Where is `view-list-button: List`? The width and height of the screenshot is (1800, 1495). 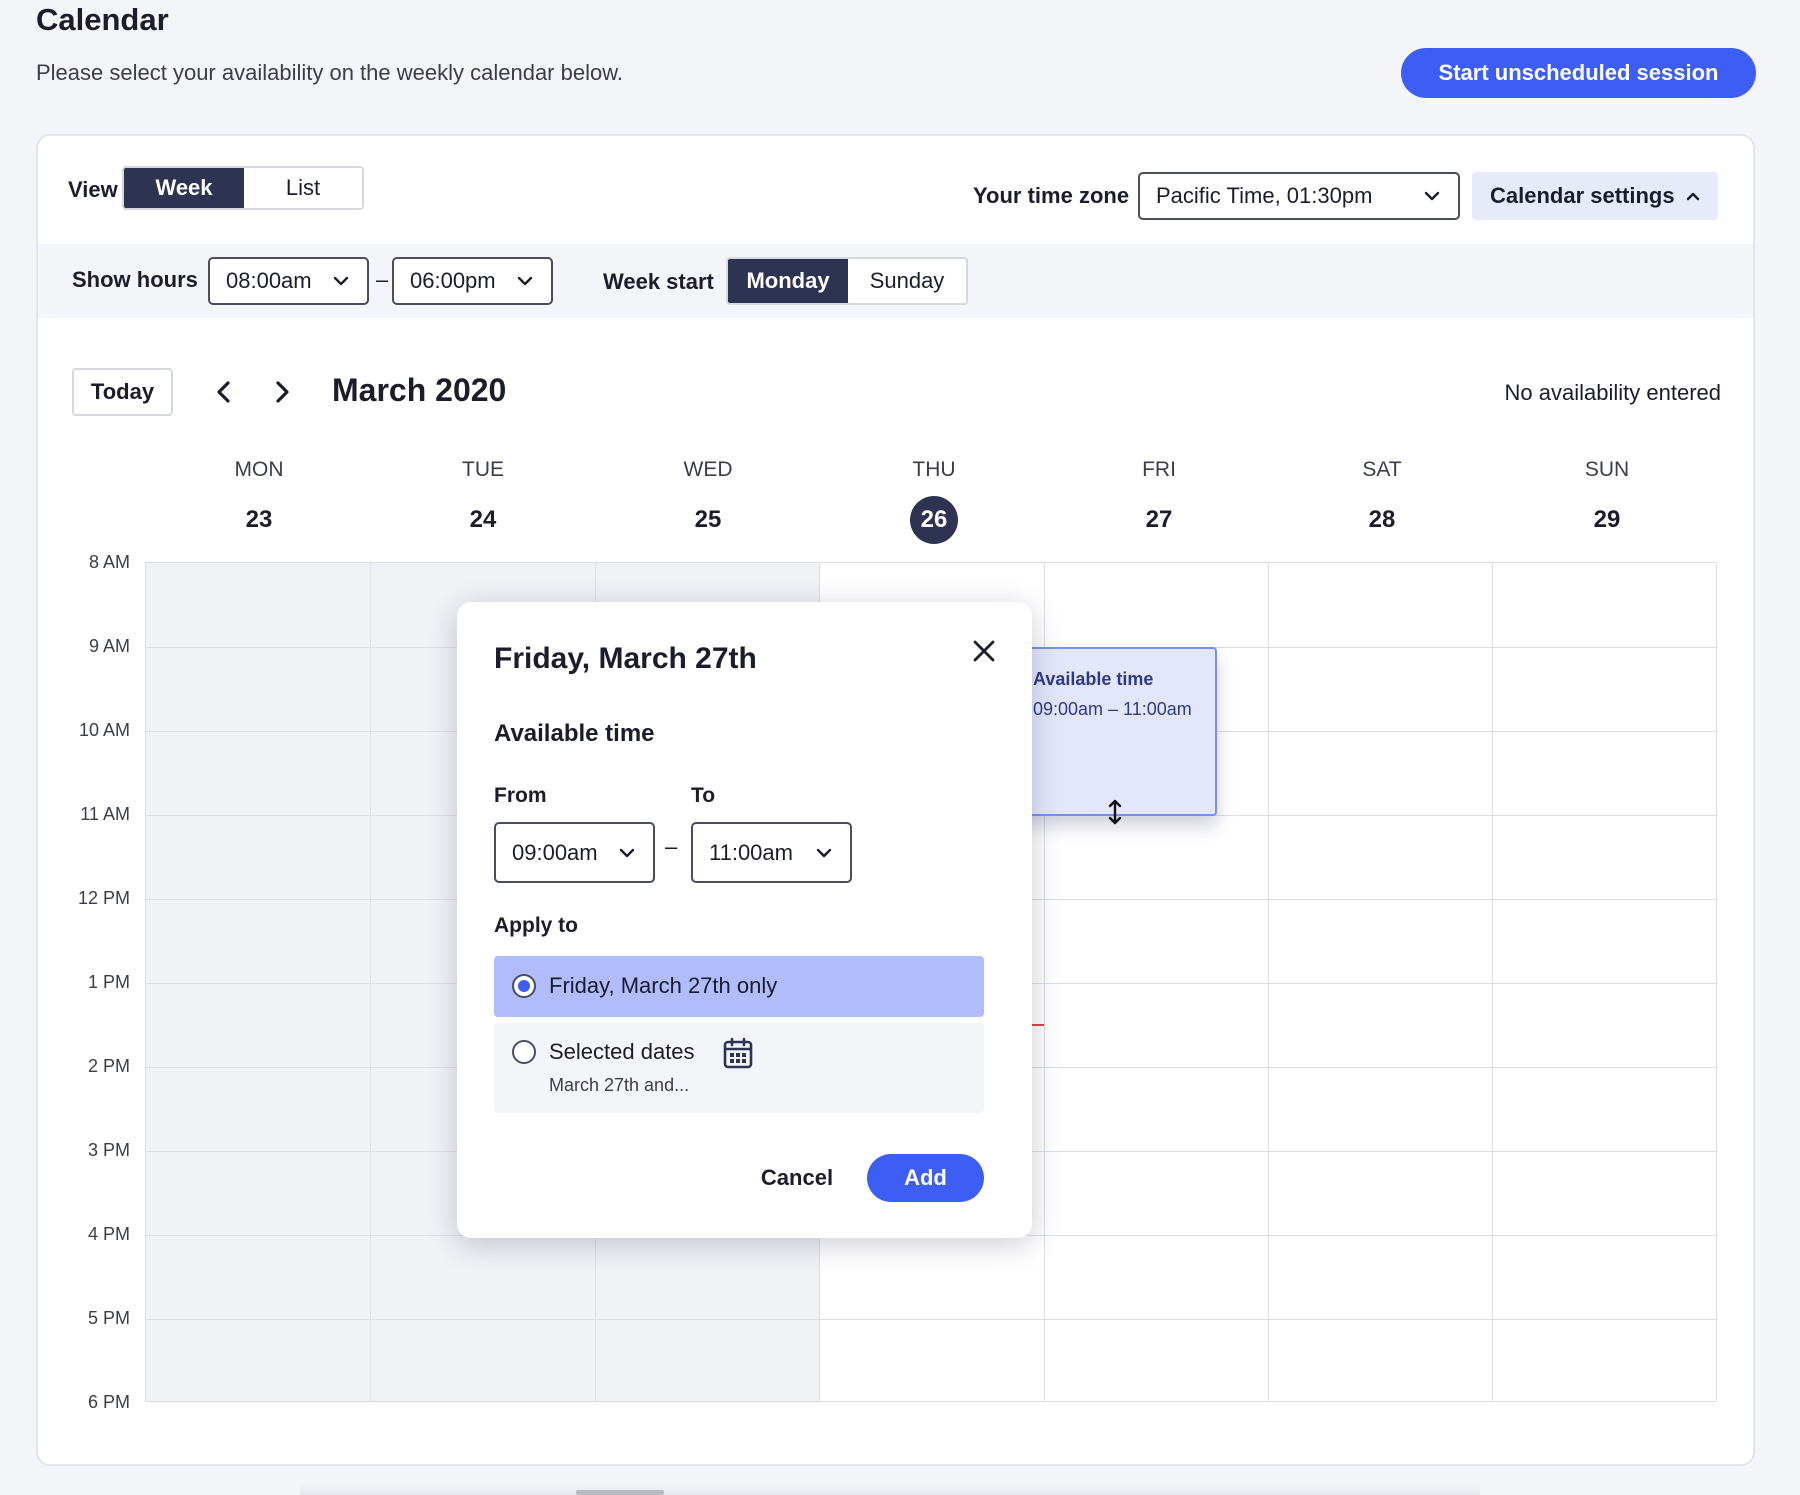 view-list-button: List is located at coordinates (303, 188).